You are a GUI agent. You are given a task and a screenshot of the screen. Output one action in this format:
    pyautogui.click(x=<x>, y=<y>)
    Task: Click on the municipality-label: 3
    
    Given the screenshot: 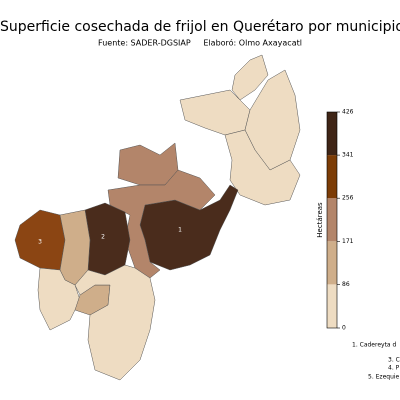 What is the action you would take?
    pyautogui.click(x=40, y=242)
    